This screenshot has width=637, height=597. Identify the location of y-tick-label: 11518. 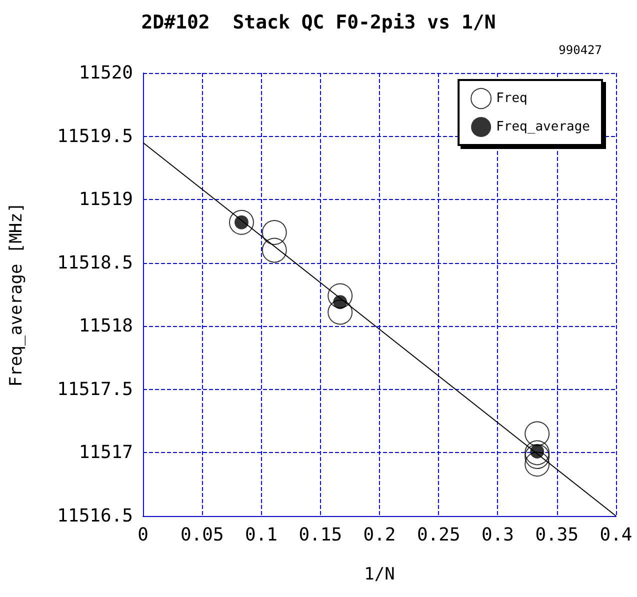
(105, 326).